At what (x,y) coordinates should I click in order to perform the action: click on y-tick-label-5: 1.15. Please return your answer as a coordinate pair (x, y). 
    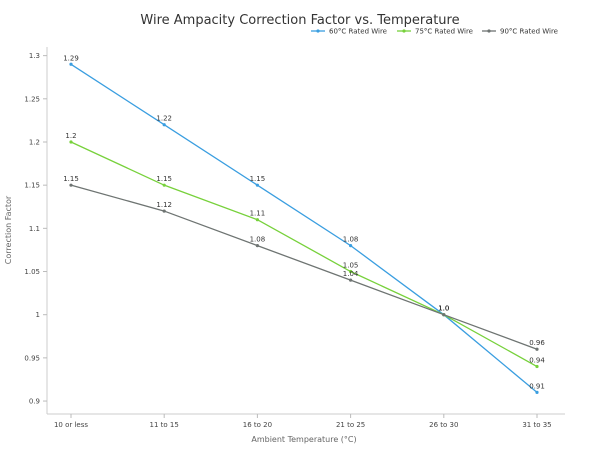
    Looking at the image, I should click on (32, 186).